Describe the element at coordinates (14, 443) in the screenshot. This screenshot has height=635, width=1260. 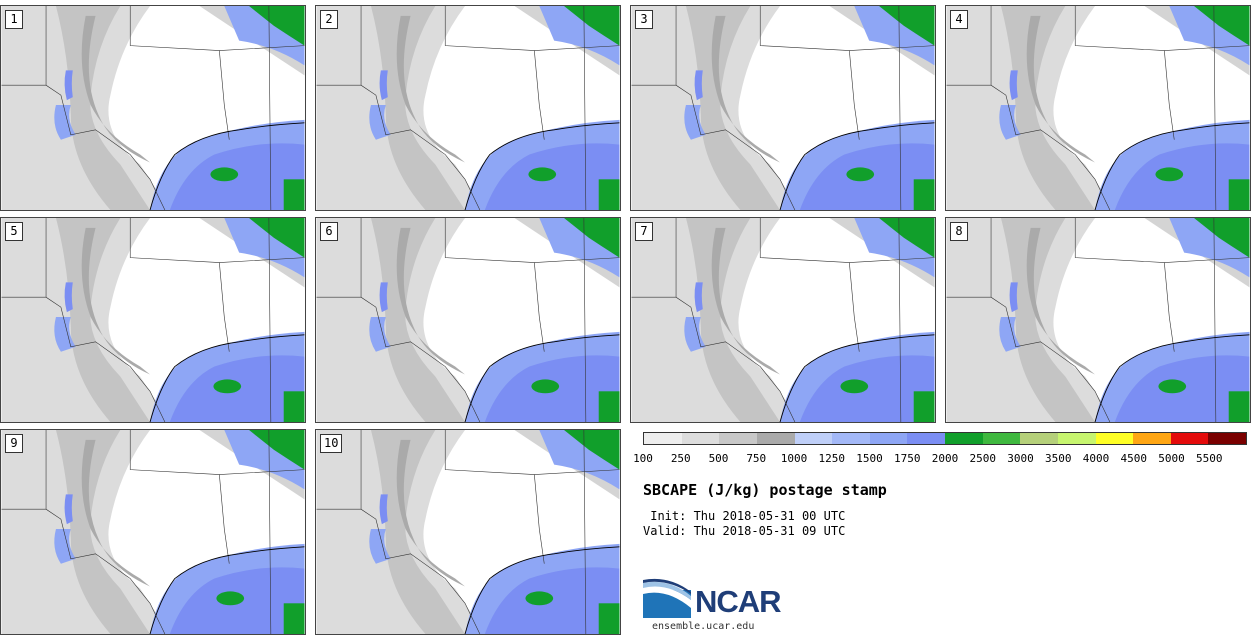
I see `member-number: 9` at that location.